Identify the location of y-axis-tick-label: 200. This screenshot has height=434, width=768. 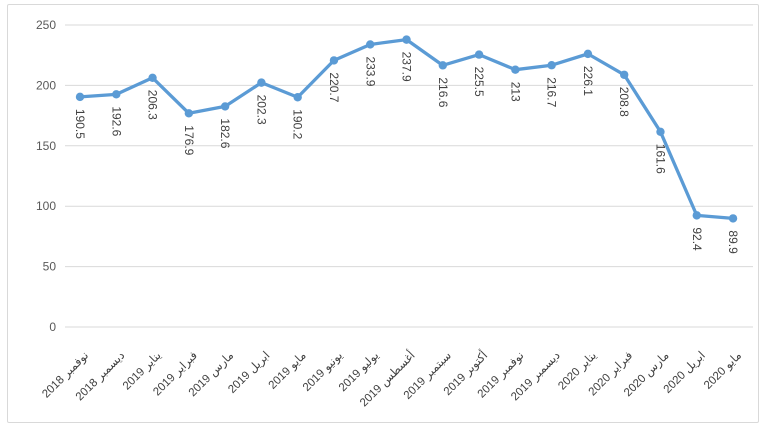
(46, 85).